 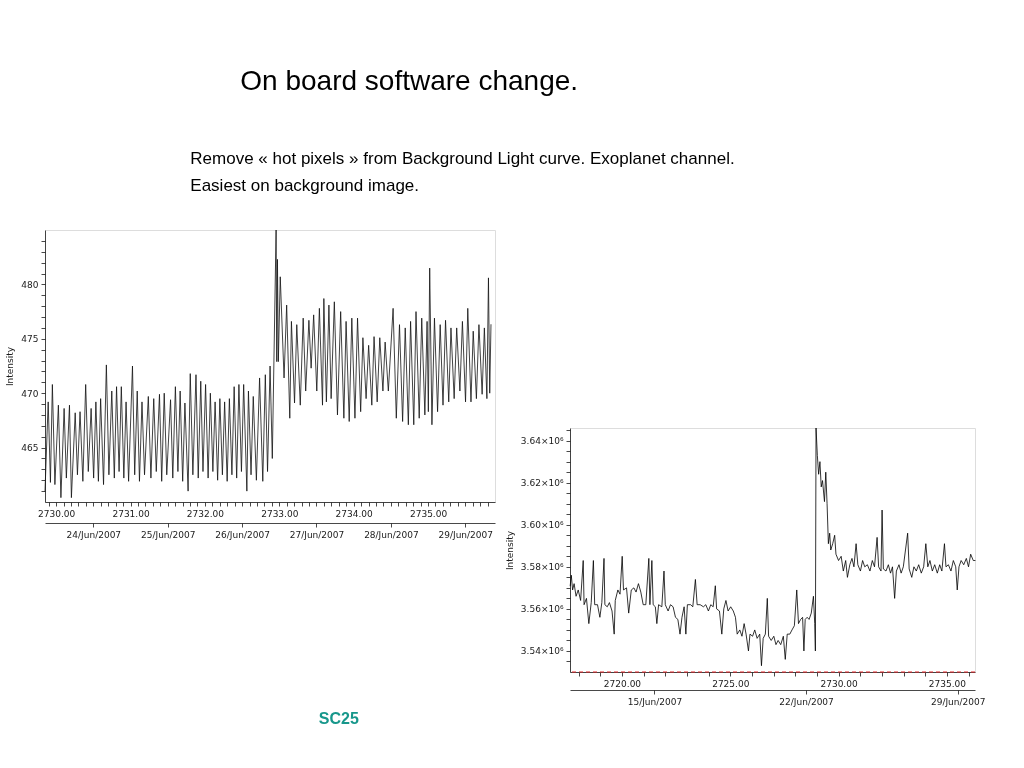 I want to click on y-tick-label: 3.58×10⁶, so click(x=542, y=567).